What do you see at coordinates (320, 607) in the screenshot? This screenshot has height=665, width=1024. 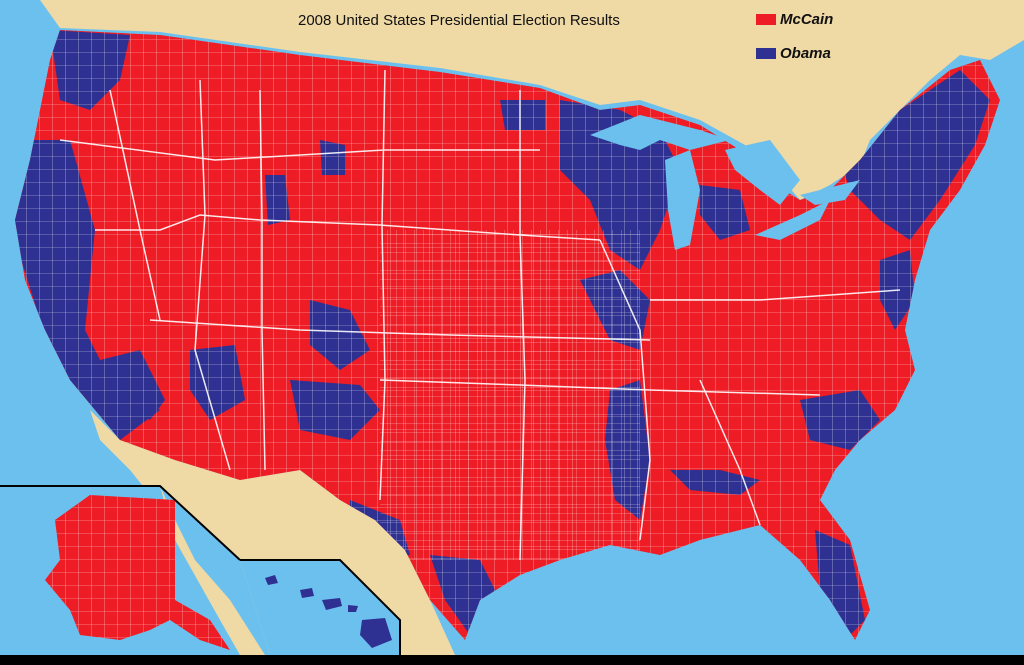 I see `hawaii-inset` at bounding box center [320, 607].